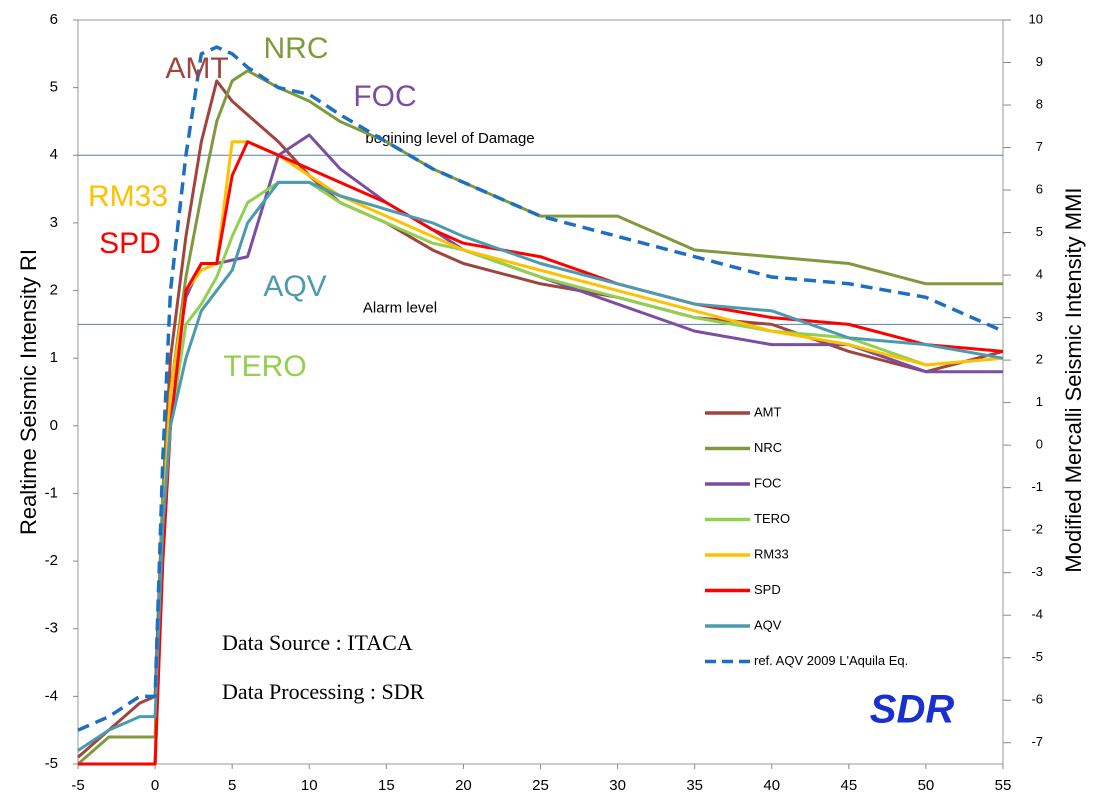 This screenshot has width=1097, height=809. What do you see at coordinates (1039, 61) in the screenshot?
I see `y2-tick-label: 9` at bounding box center [1039, 61].